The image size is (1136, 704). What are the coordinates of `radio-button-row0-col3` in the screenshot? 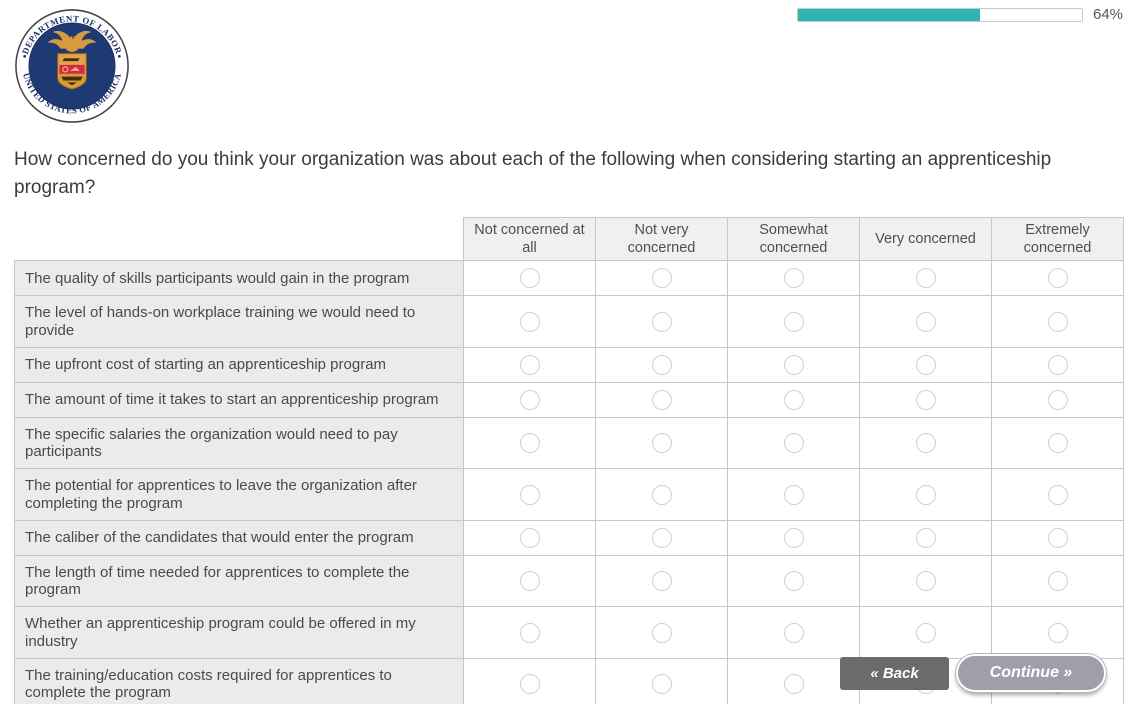 It's located at (925, 278).